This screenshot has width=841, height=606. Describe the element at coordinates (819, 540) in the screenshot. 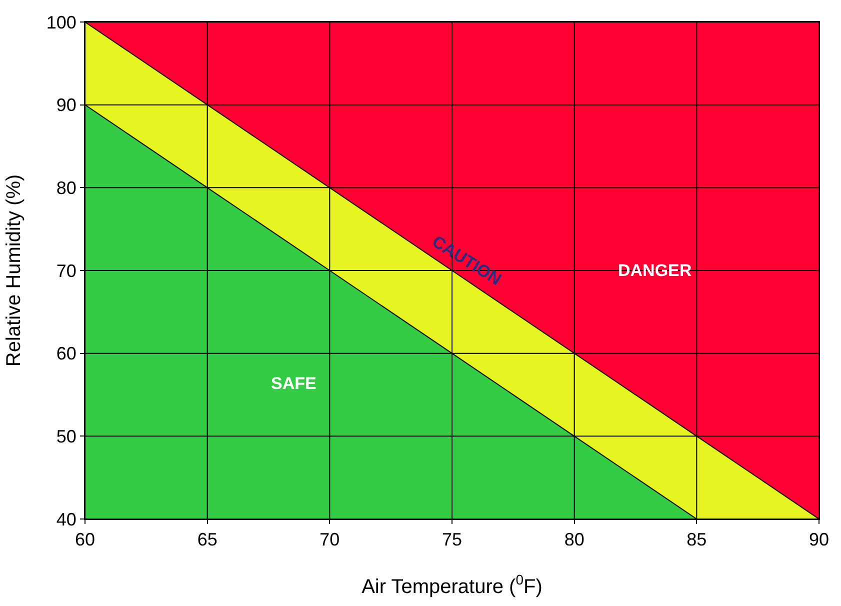

I see `x-tick-label: 90` at that location.